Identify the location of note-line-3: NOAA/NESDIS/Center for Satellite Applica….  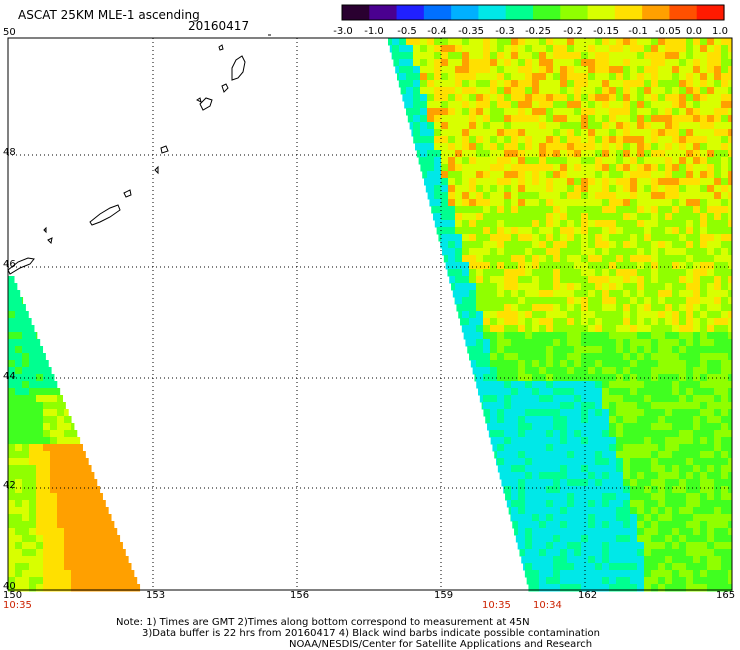
(441, 644).